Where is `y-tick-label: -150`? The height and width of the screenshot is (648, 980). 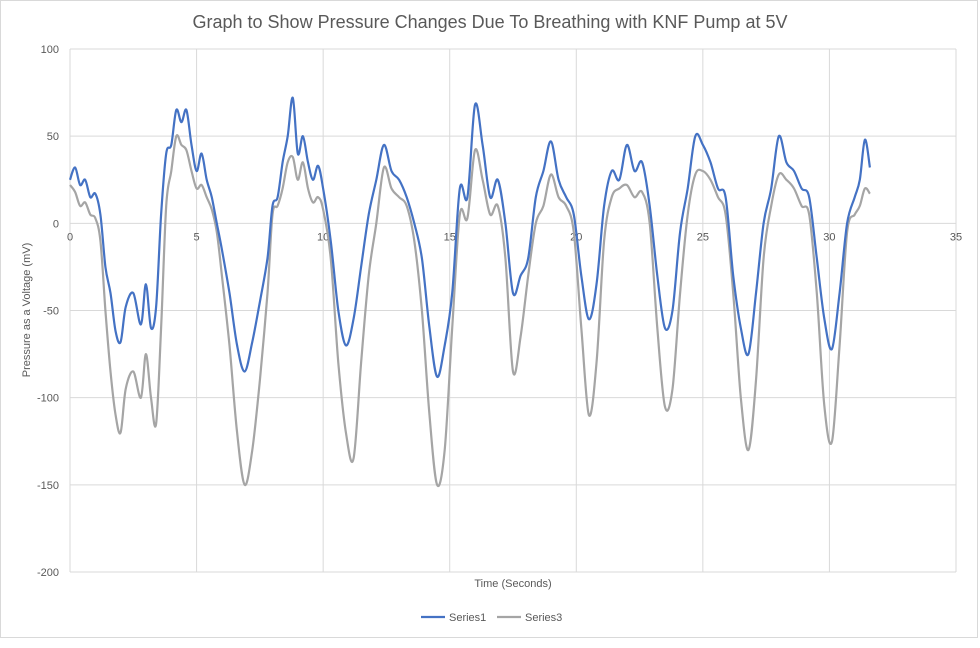
y-tick-label: -150 is located at coordinates (48, 486).